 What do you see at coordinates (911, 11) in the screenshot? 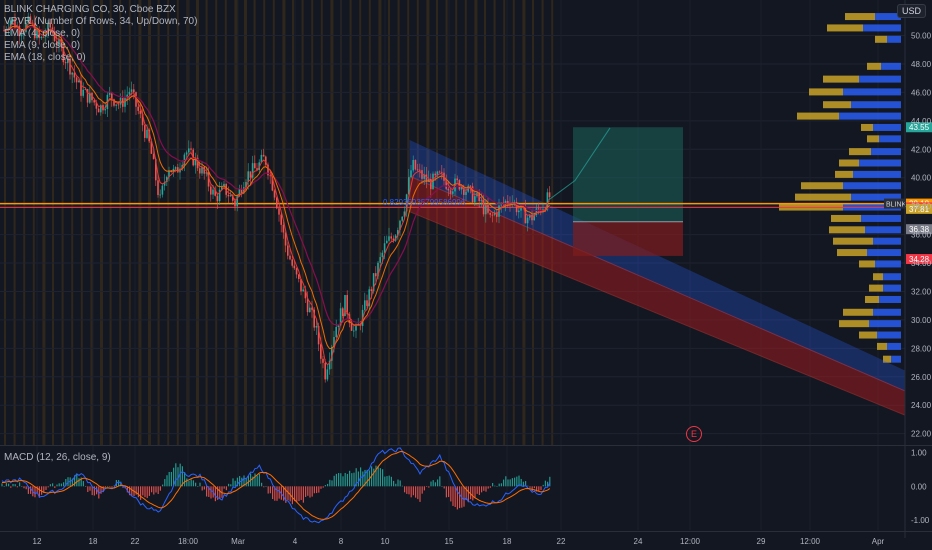
I see `currency-button: USD` at bounding box center [911, 11].